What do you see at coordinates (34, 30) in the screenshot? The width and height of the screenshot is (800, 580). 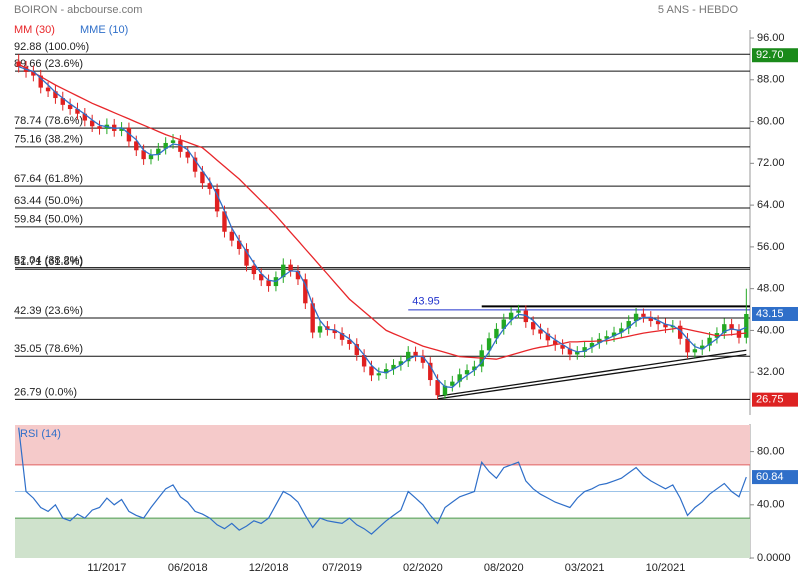 I see `legend-entry: MM (30)` at bounding box center [34, 30].